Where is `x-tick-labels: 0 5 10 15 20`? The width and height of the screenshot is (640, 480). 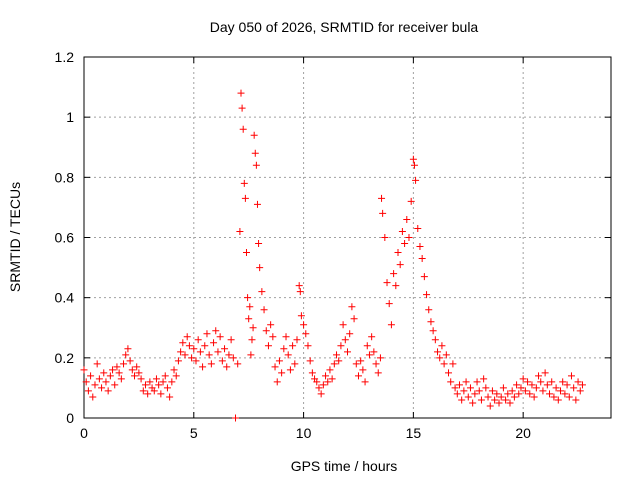 x-tick-labels: 0 5 10 15 20 is located at coordinates (305, 433).